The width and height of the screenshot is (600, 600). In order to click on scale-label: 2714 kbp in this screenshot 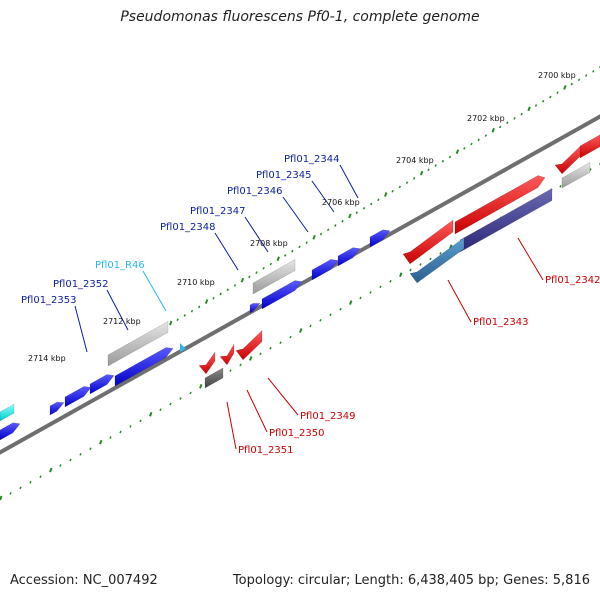, I will do `click(47, 358)`.